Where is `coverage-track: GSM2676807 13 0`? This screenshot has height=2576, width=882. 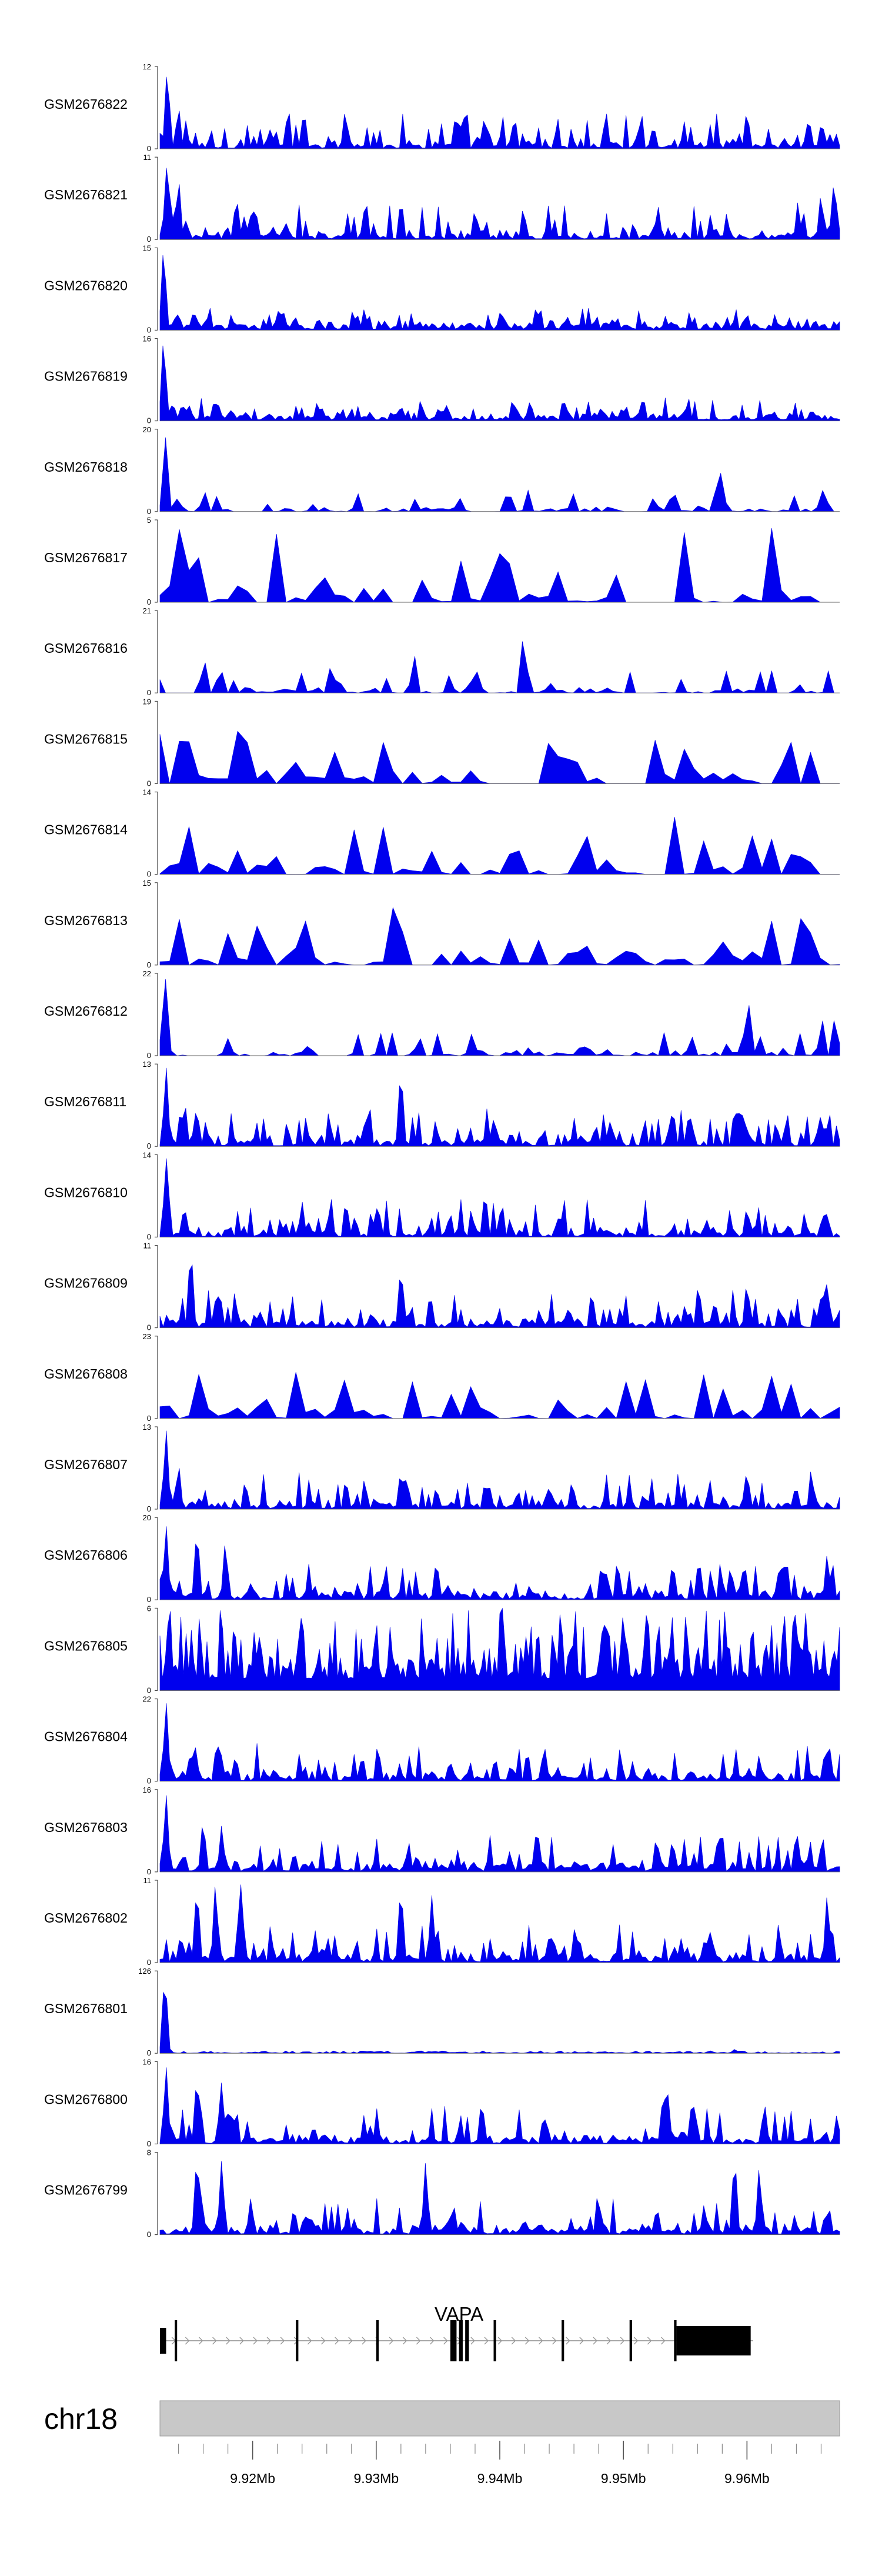
coverage-track: GSM2676807 13 0 is located at coordinates (442, 1468).